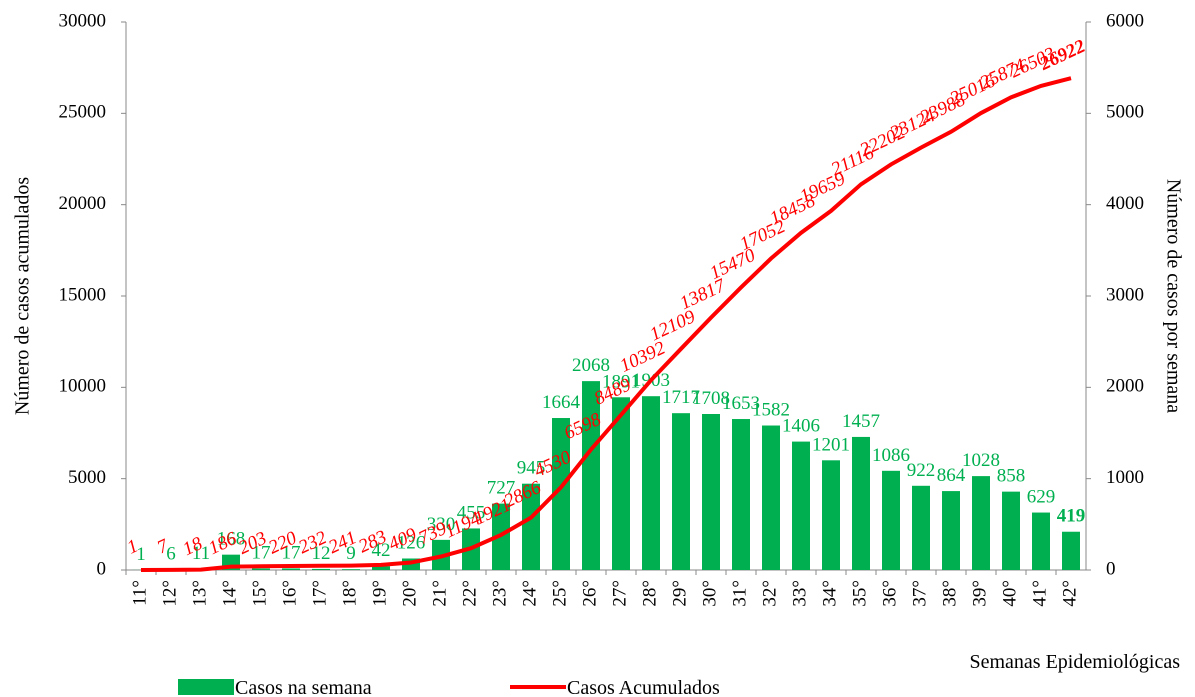 This screenshot has height=697, width=1195. Describe the element at coordinates (889, 593) in the screenshot. I see `x-tick-label: 36°` at that location.